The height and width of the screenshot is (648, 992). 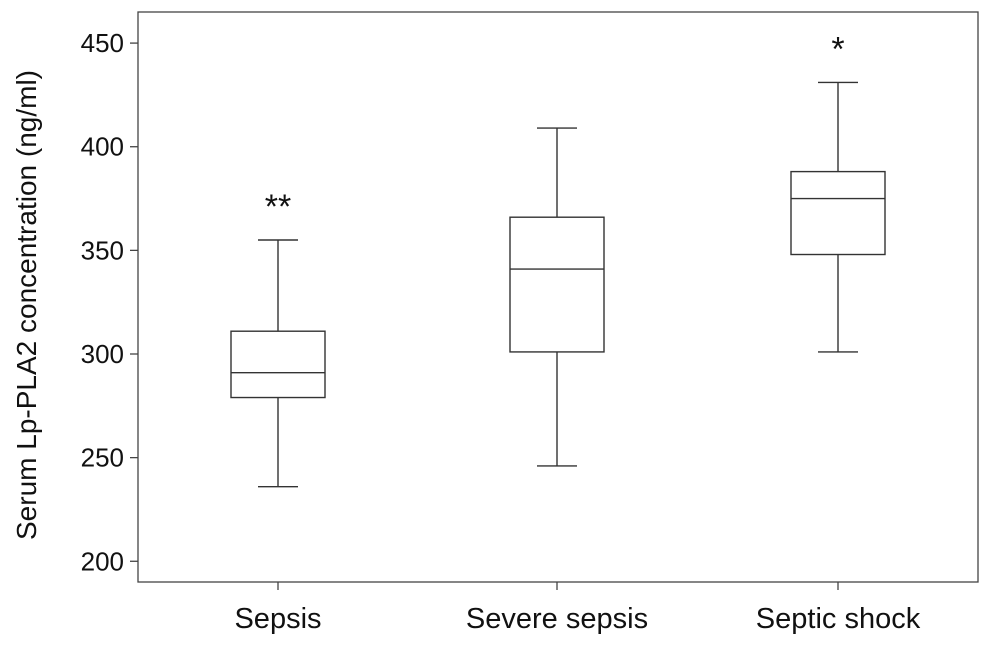 What do you see at coordinates (102, 458) in the screenshot?
I see `y-tick-label: 250` at bounding box center [102, 458].